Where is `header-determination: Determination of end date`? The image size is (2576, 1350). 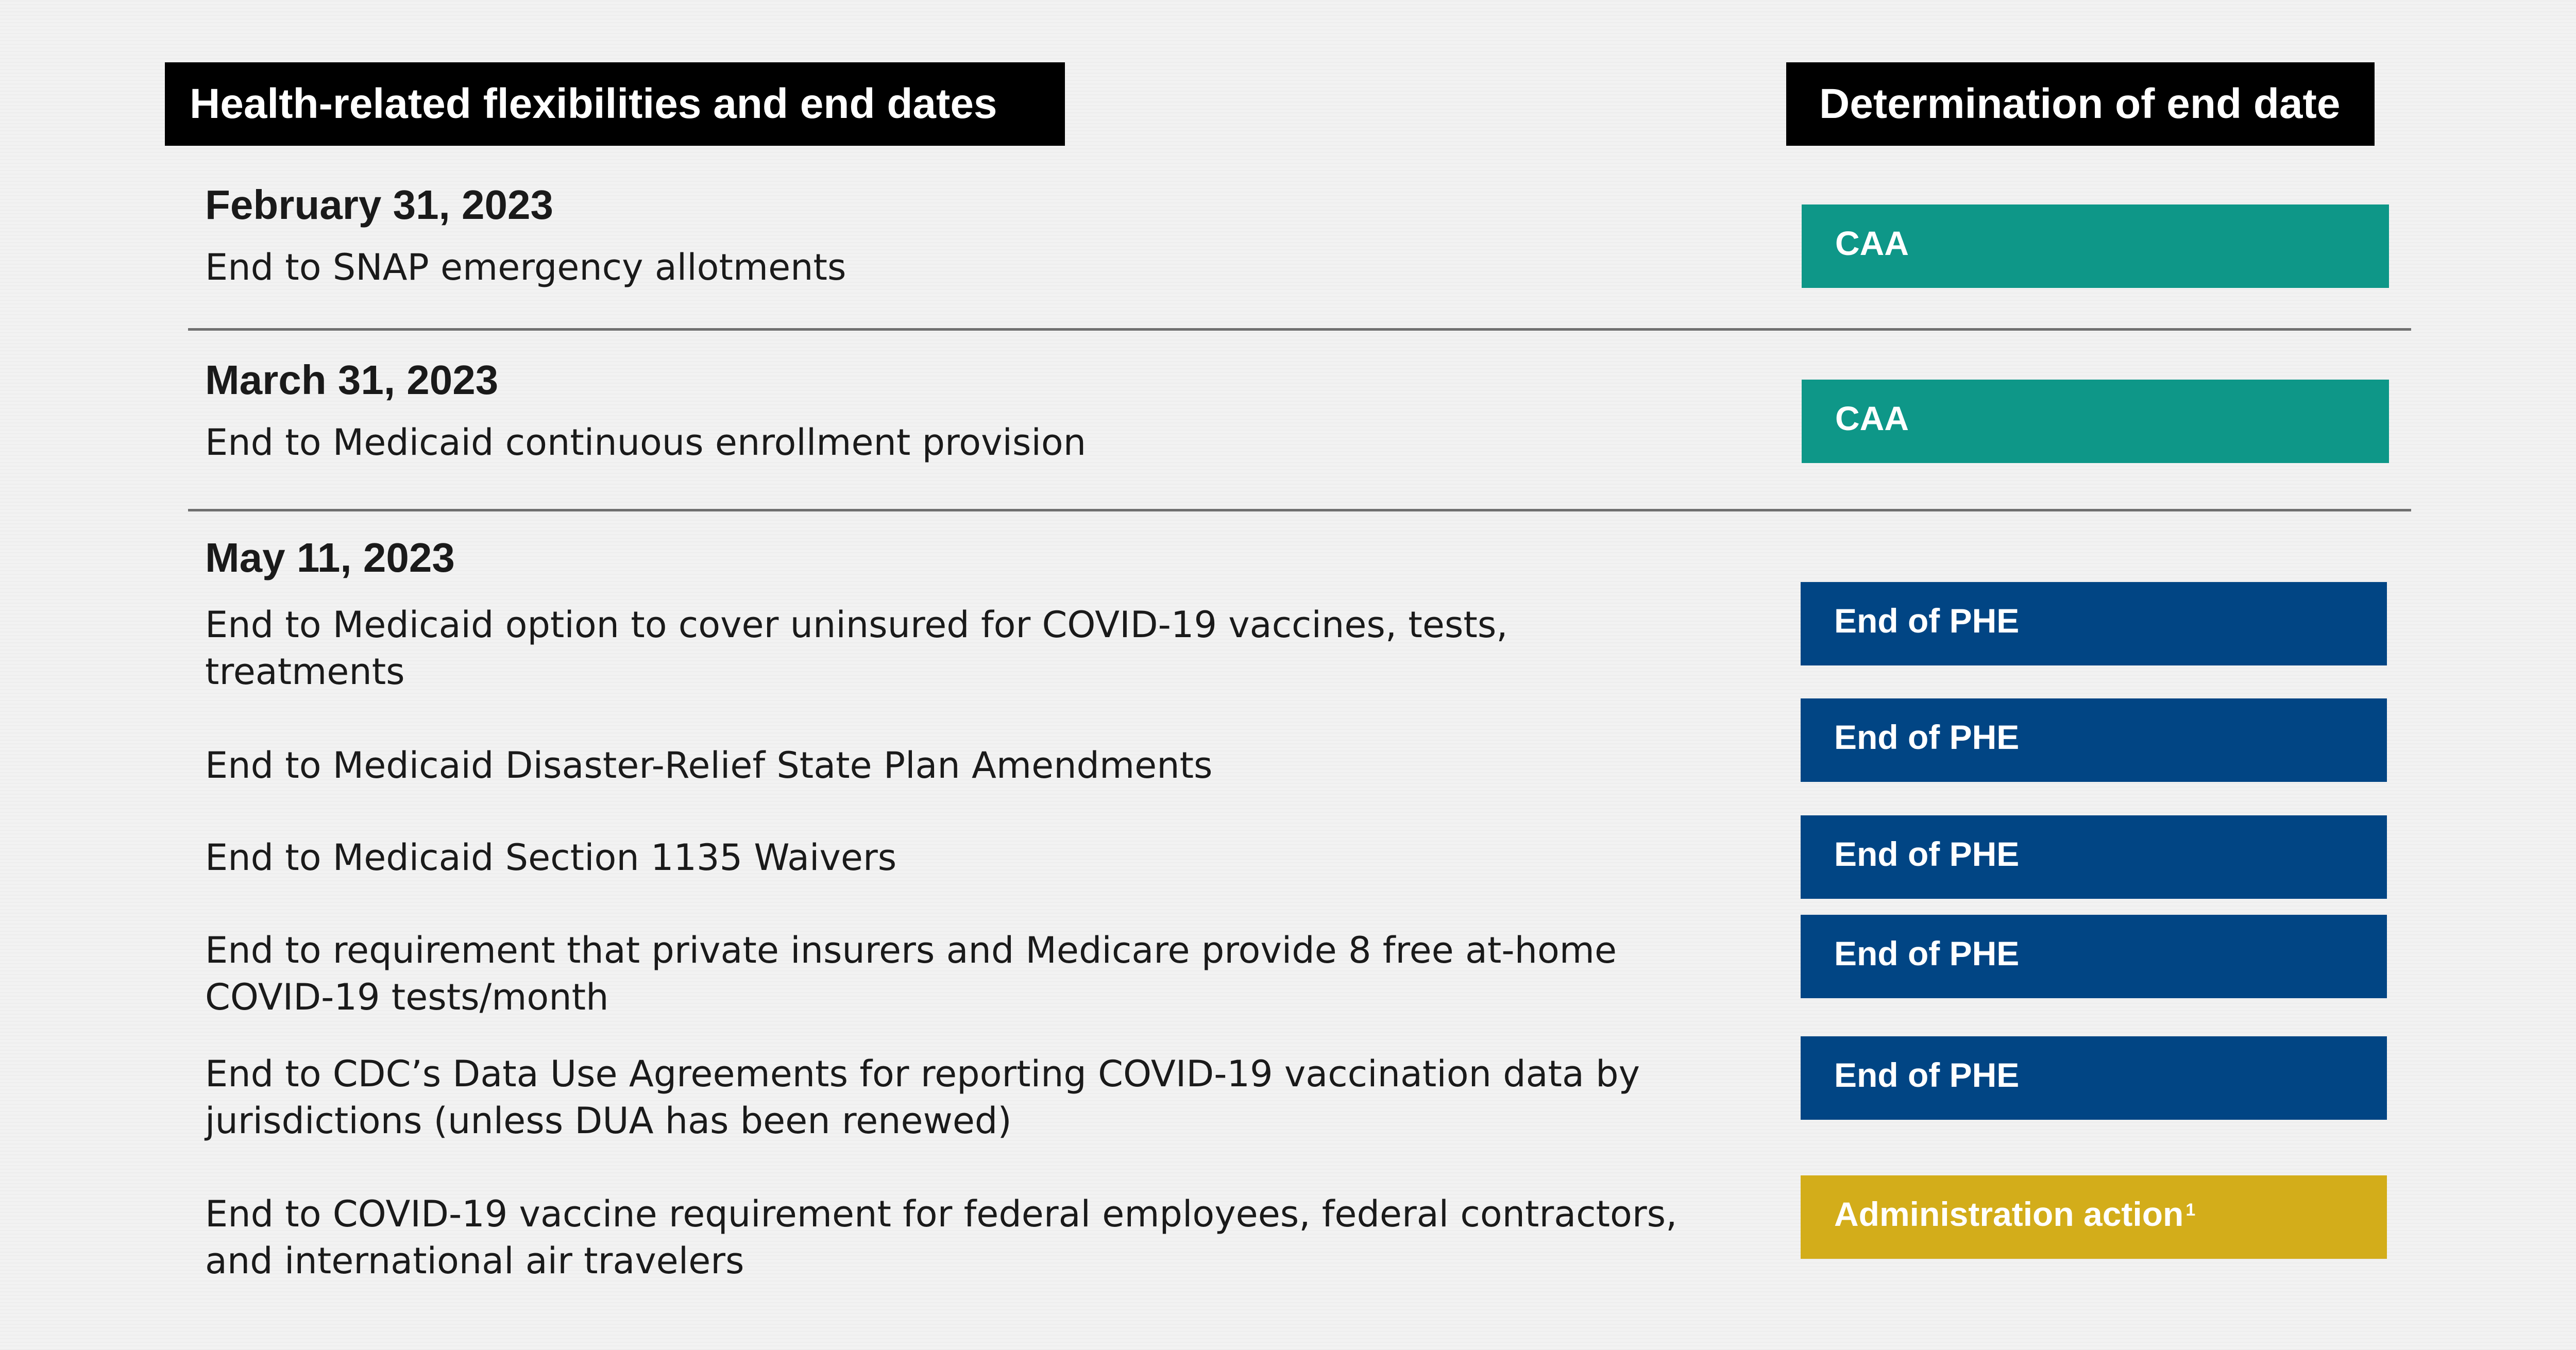 header-determination: Determination of end date is located at coordinates (2080, 104).